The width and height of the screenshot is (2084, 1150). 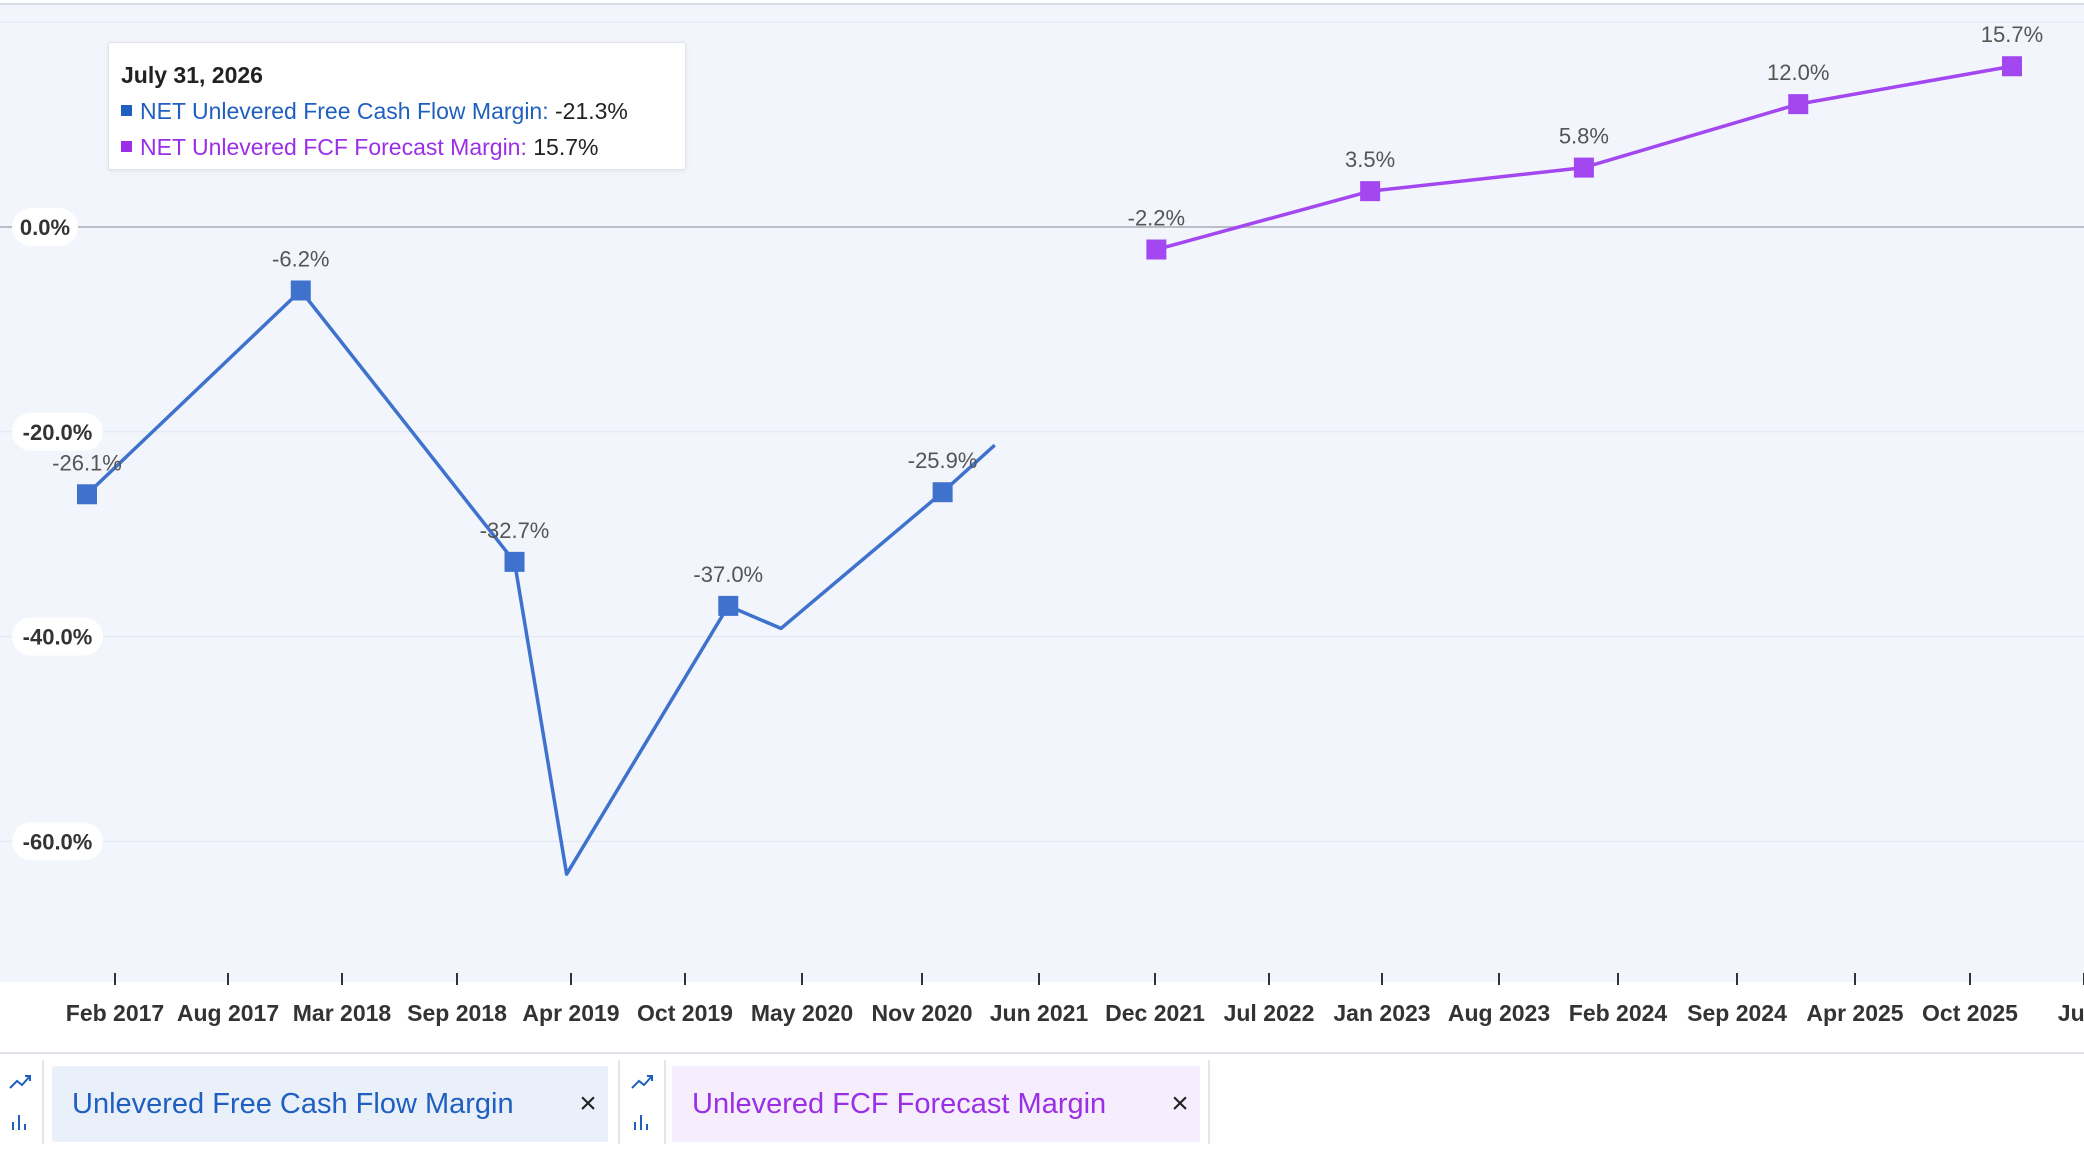 What do you see at coordinates (591, 111) in the screenshot?
I see `tooltip-series-value: -21.3%` at bounding box center [591, 111].